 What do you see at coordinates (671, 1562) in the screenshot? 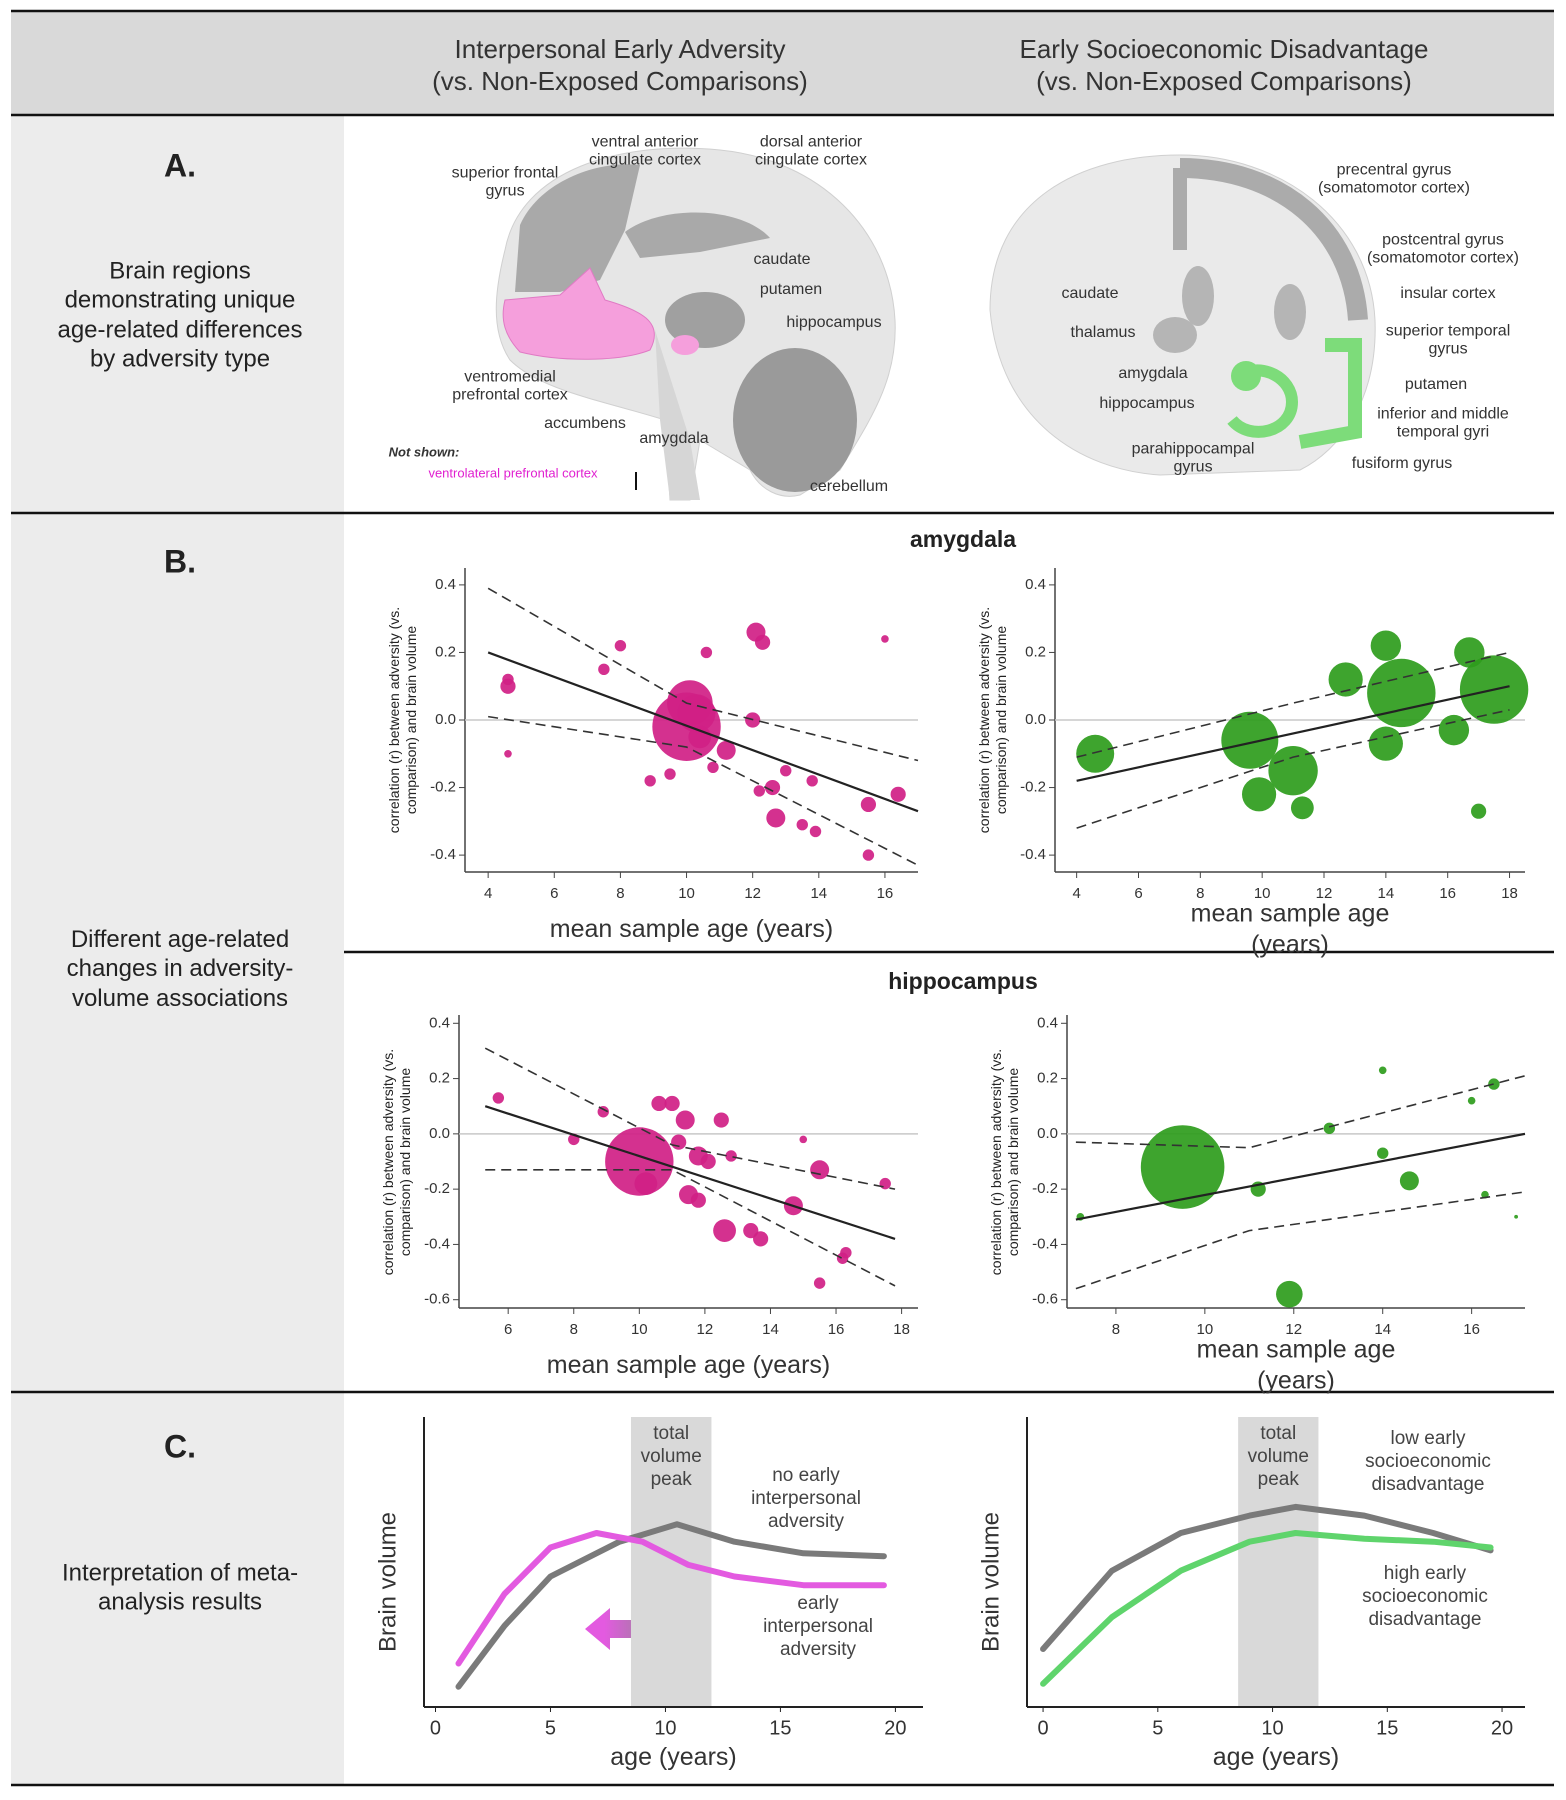
I see `peak-band` at bounding box center [671, 1562].